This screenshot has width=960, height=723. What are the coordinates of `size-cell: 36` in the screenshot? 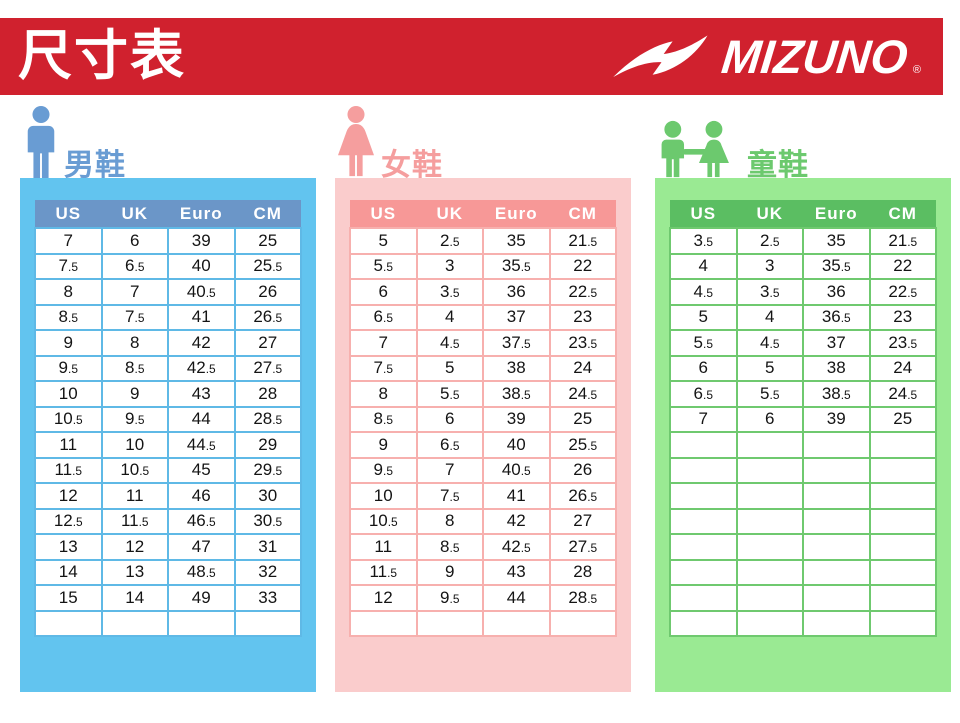 It's located at (516, 292).